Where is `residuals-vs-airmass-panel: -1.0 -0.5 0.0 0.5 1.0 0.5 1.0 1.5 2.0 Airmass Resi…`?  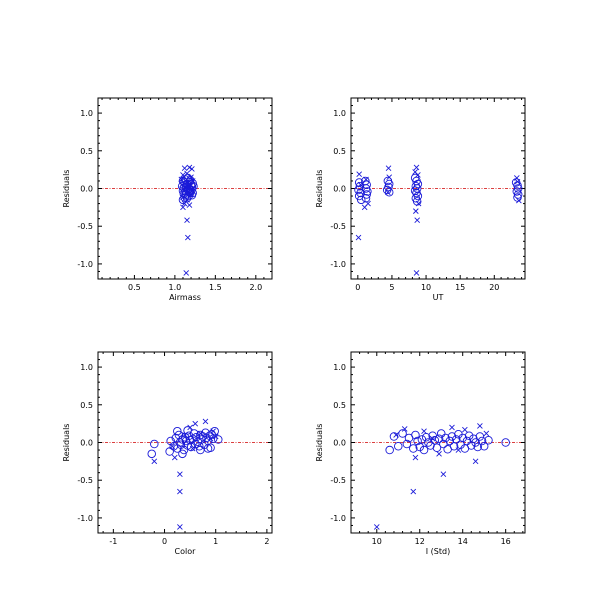
residuals-vs-airmass-panel: -1.0 -0.5 0.0 0.5 1.0 0.5 1.0 1.5 2.0 Airmass Resi… is located at coordinates (167, 199).